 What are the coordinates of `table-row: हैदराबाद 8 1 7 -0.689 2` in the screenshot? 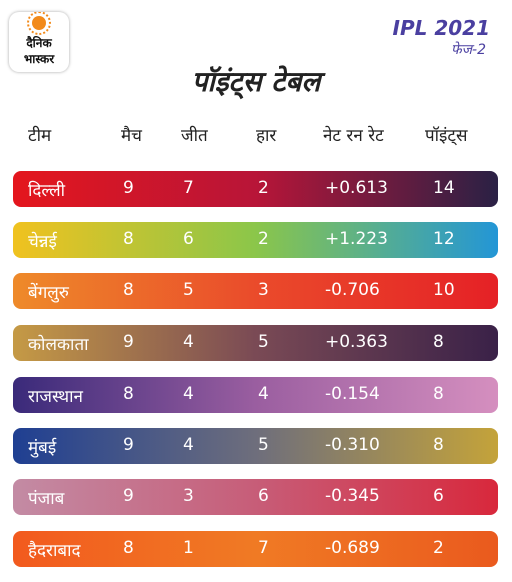 It's located at (255, 549).